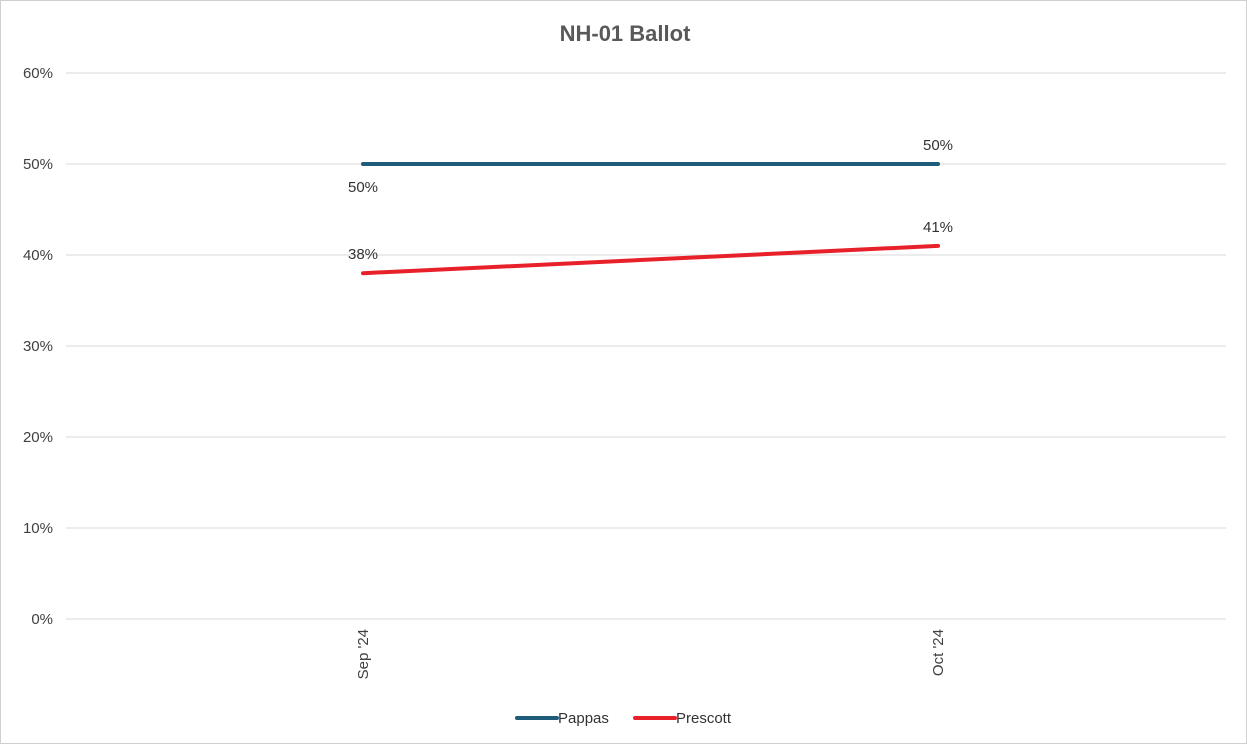 The width and height of the screenshot is (1247, 744). What do you see at coordinates (363, 654) in the screenshot?
I see `x-tick-label: Sep '24` at bounding box center [363, 654].